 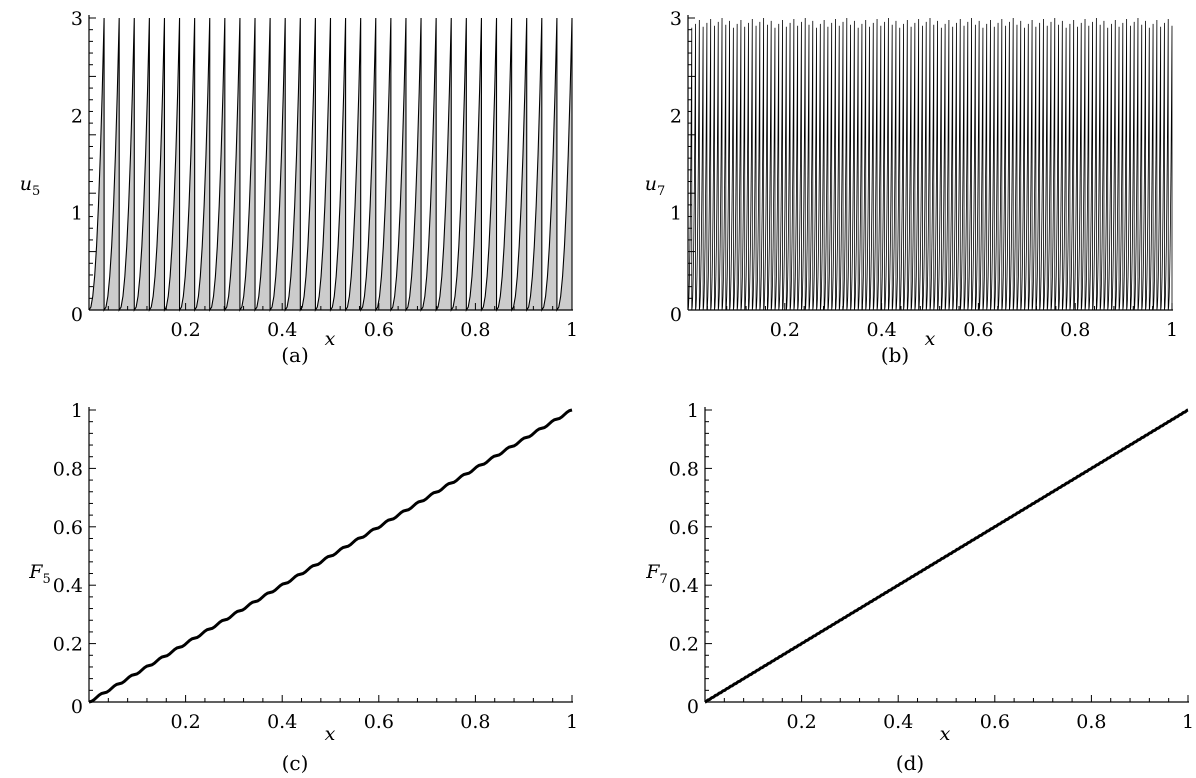 I want to click on y-tick-label-a: 0, so click(x=77, y=315).